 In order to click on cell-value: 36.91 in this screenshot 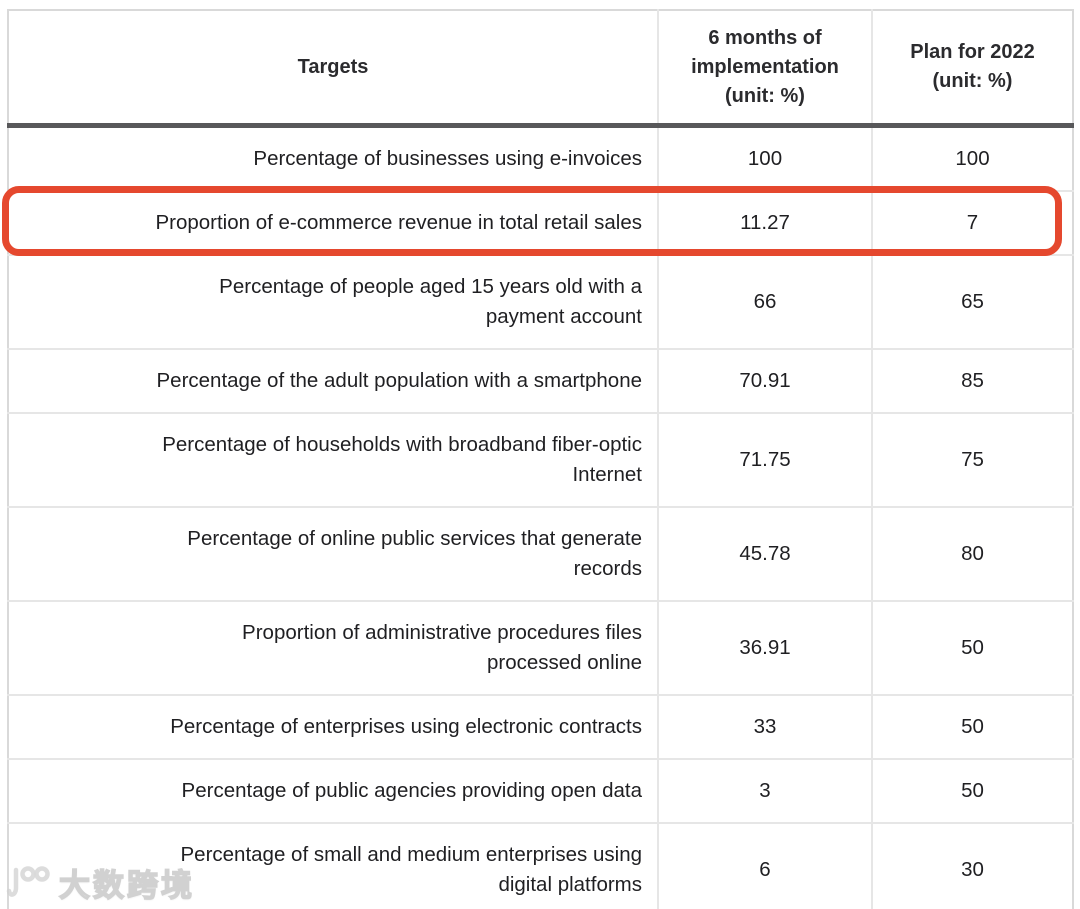, I will do `click(764, 648)`.